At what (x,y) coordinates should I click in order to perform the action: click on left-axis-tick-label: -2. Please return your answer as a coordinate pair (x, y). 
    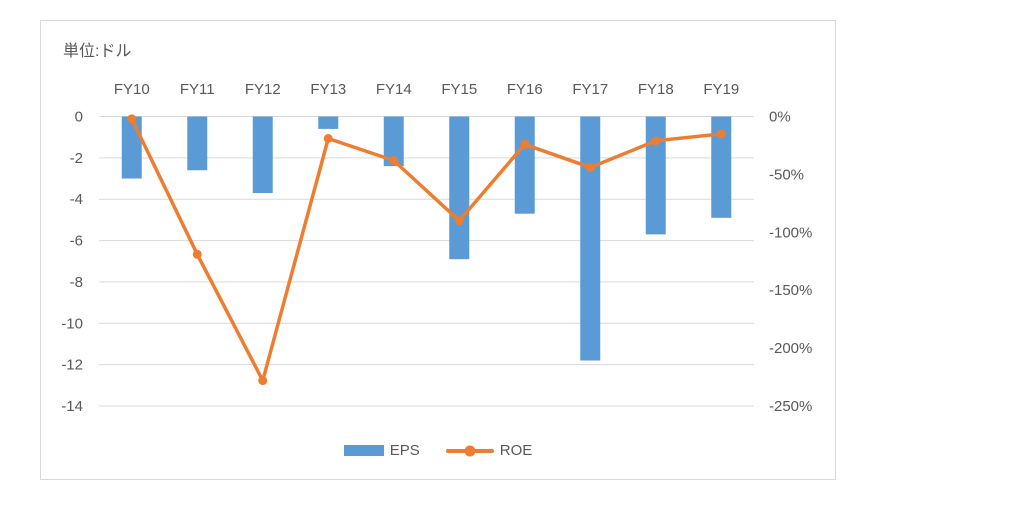
    Looking at the image, I should click on (76, 158).